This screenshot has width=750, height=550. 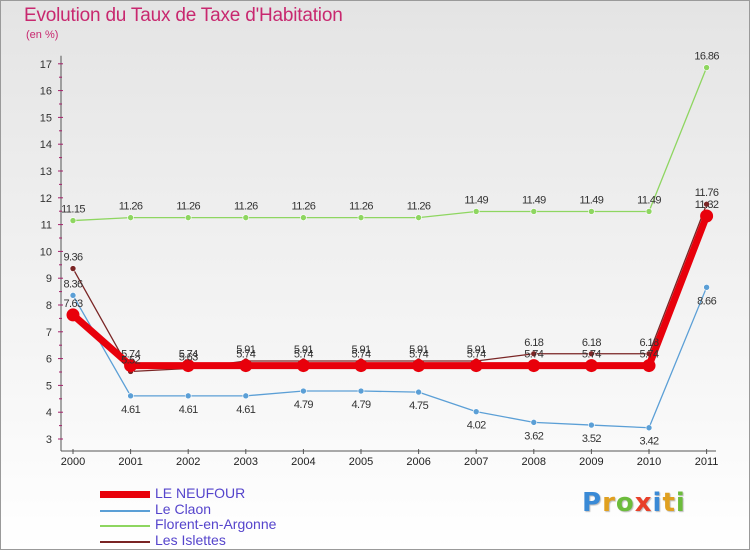 What do you see at coordinates (49, 333) in the screenshot?
I see `y-tick-label: 7` at bounding box center [49, 333].